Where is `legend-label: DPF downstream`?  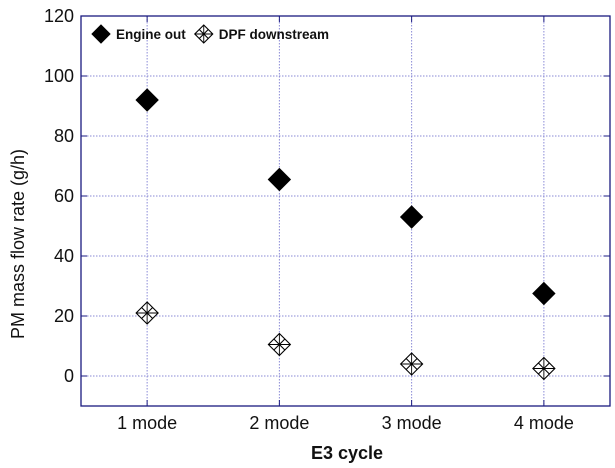
legend-label: DPF downstream is located at coordinates (274, 34).